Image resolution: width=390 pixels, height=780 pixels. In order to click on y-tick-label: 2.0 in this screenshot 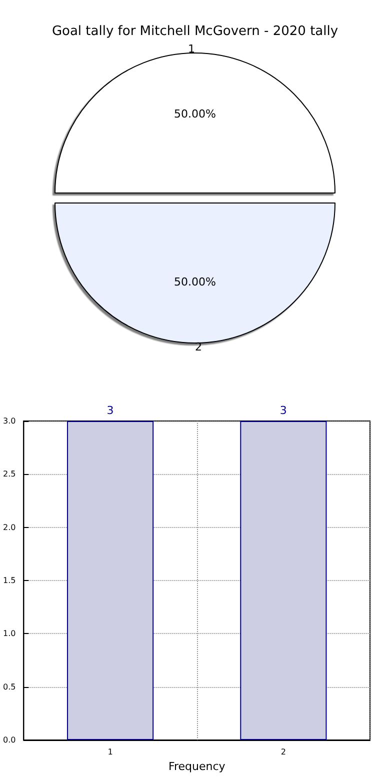, I will do `click(9, 527)`.